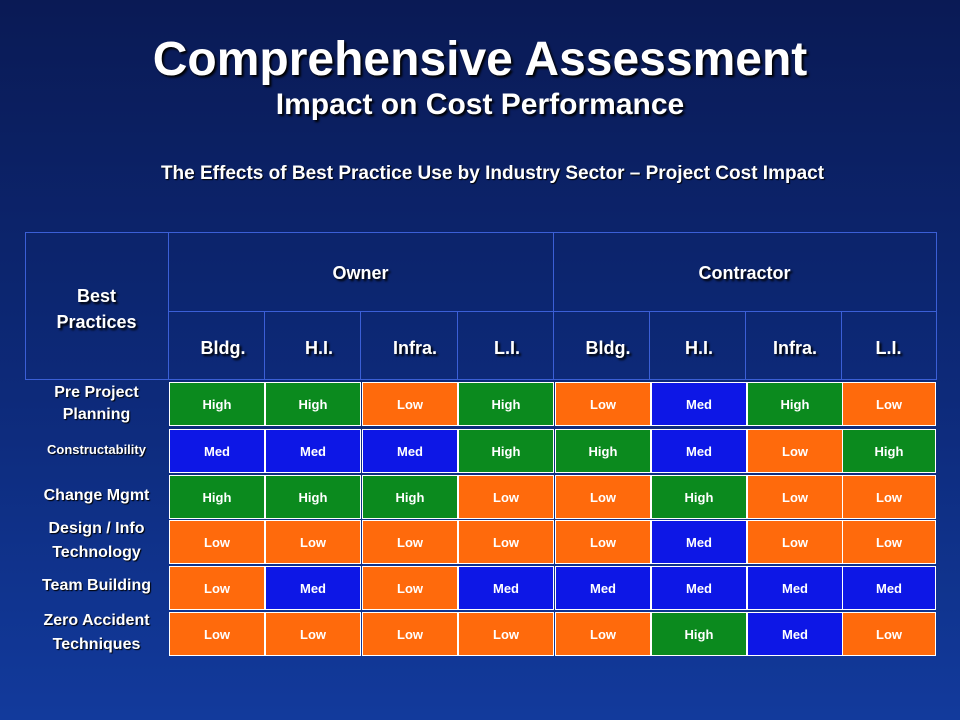 Image resolution: width=960 pixels, height=720 pixels. I want to click on row-label-line1: Team Building, so click(96, 585).